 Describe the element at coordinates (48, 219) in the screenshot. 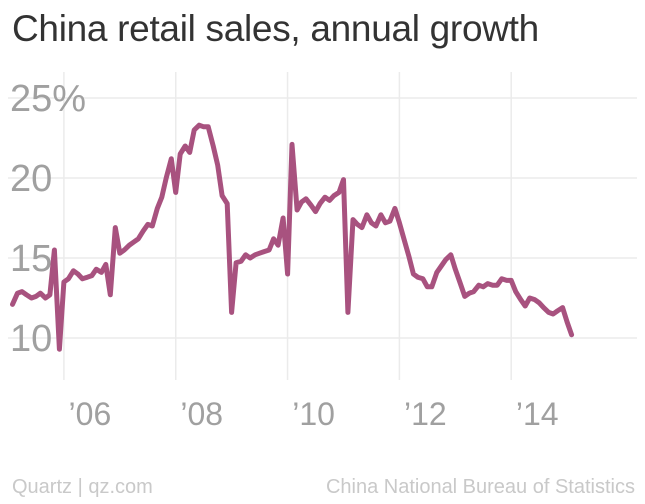

I see `y-axis: 25% 20 15 10` at that location.